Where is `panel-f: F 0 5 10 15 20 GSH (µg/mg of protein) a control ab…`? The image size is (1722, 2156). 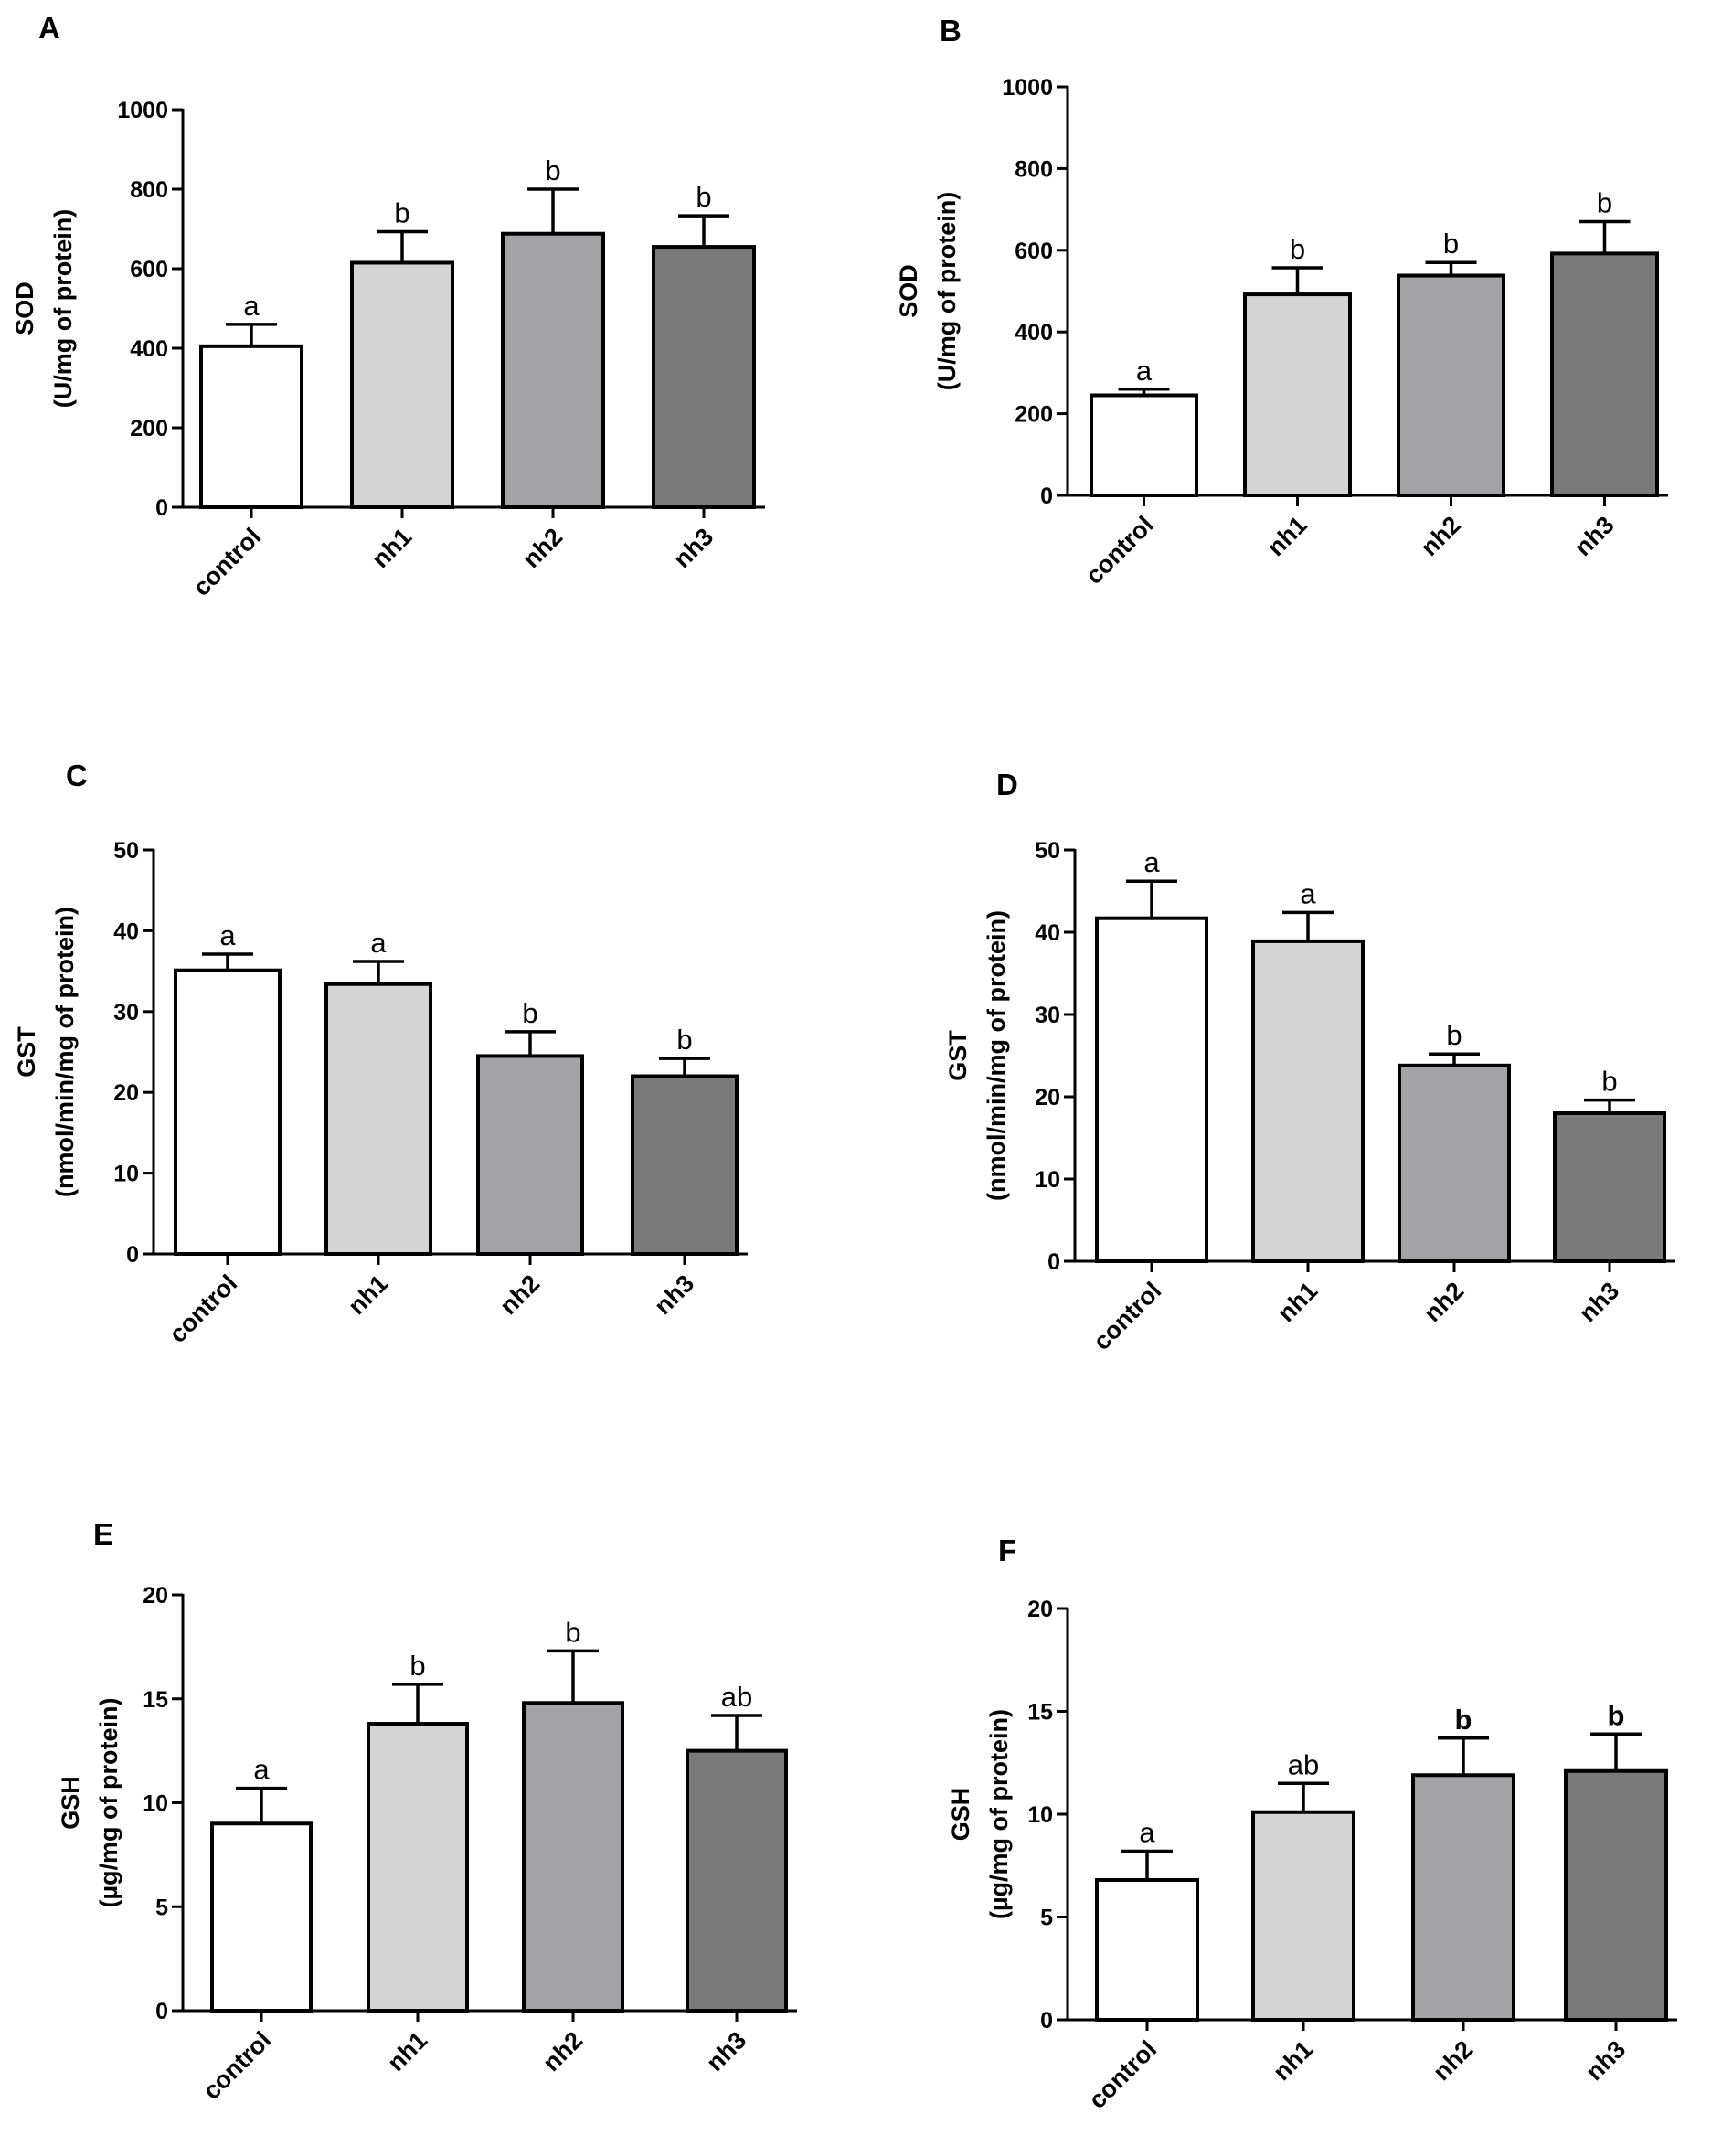 panel-f: F 0 5 10 15 20 GSH (µg/mg of protein) a control ab… is located at coordinates (1312, 1824).